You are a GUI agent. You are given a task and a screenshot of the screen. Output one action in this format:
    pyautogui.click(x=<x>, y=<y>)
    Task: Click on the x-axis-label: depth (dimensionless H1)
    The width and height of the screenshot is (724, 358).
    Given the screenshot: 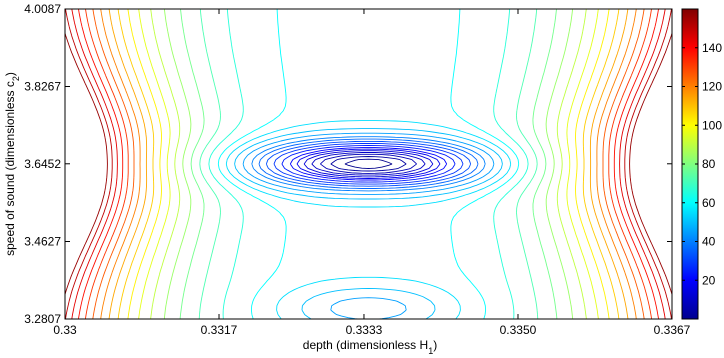 What is the action you would take?
    pyautogui.click(x=370, y=347)
    